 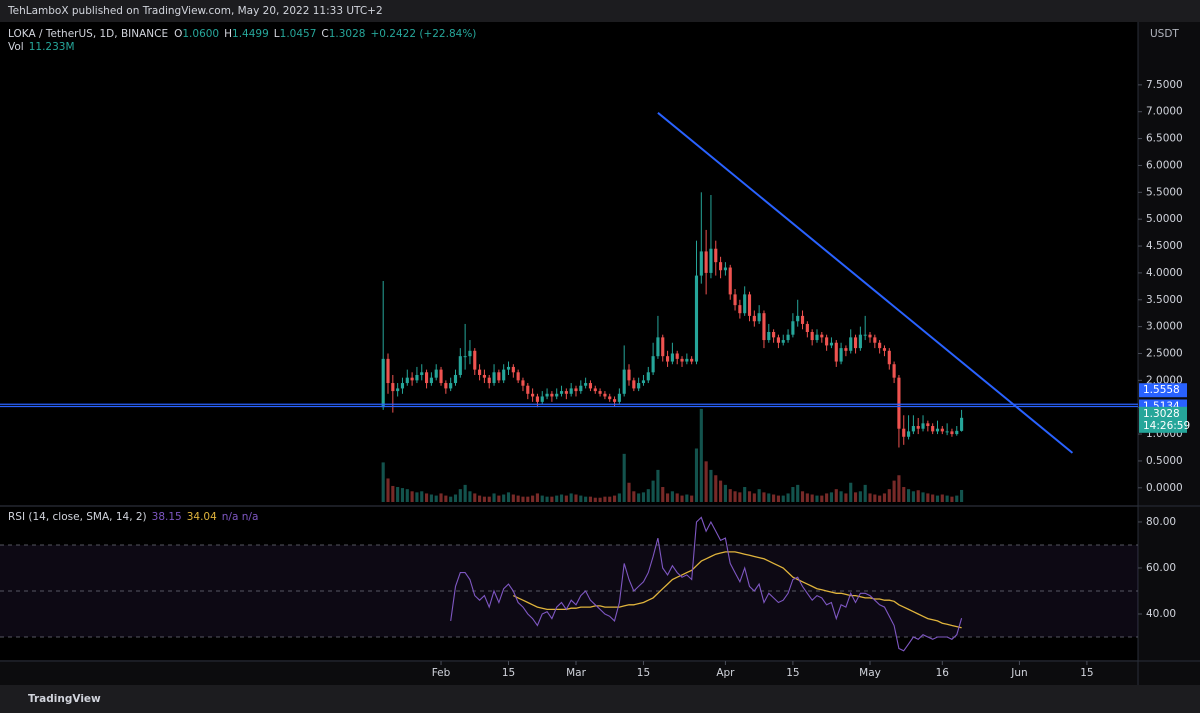 I want to click on rsi-y-tick-label: 40.00, so click(x=1161, y=614).